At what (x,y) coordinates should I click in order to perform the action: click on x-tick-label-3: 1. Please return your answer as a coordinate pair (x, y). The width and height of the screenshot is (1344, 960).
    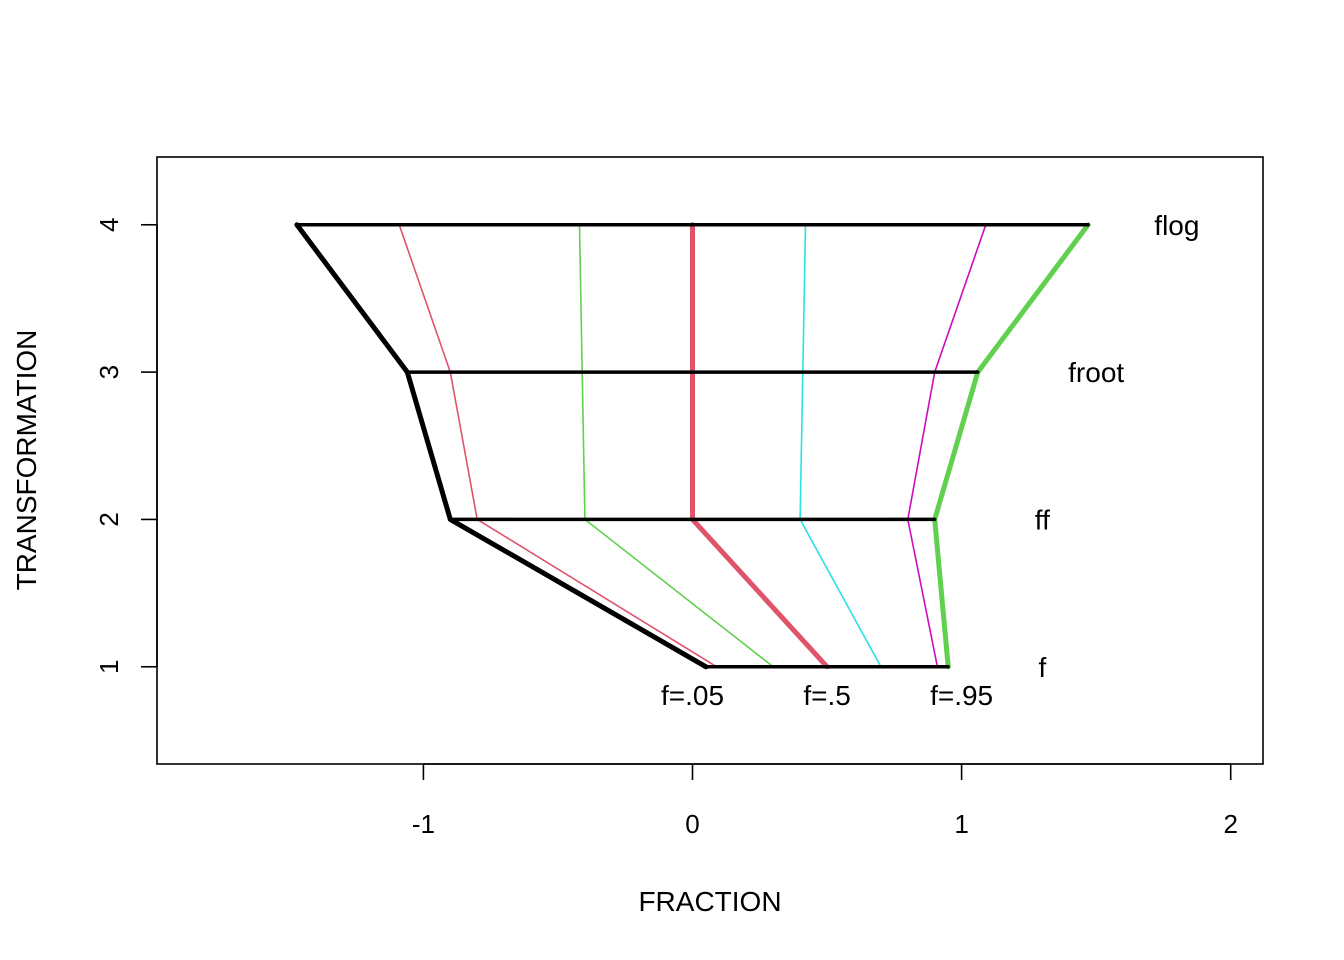
    Looking at the image, I should click on (961, 824).